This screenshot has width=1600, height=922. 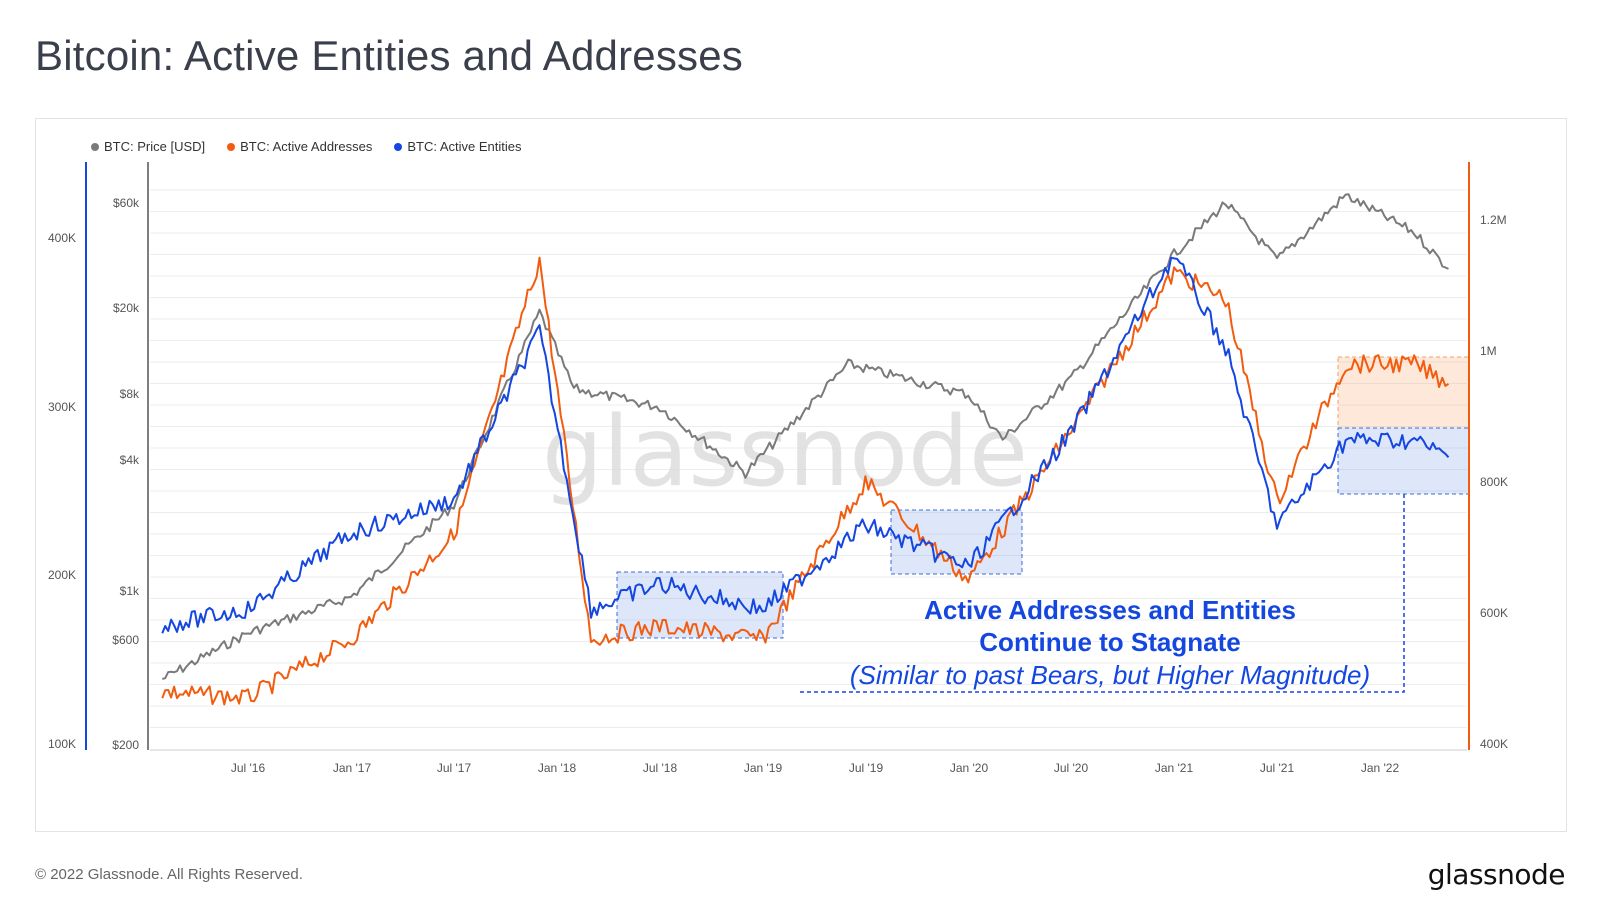 I want to click on tick-label-price: $20k, so click(x=126, y=308).